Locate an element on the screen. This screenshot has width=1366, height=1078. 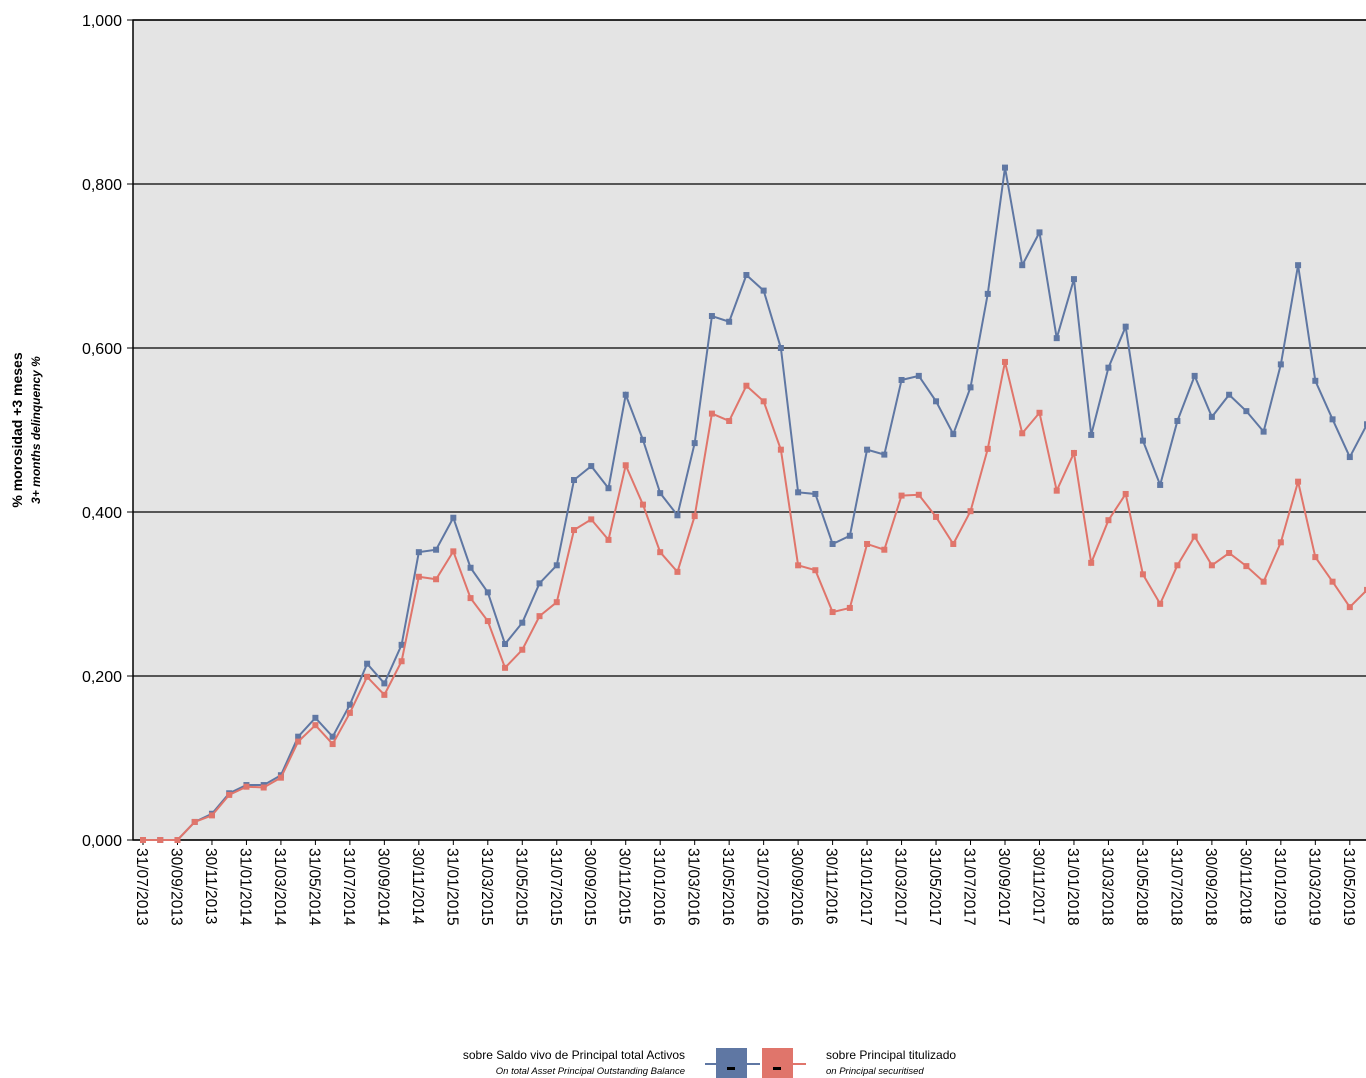
x-tick-label: 30/09/2014 is located at coordinates (382, 887).